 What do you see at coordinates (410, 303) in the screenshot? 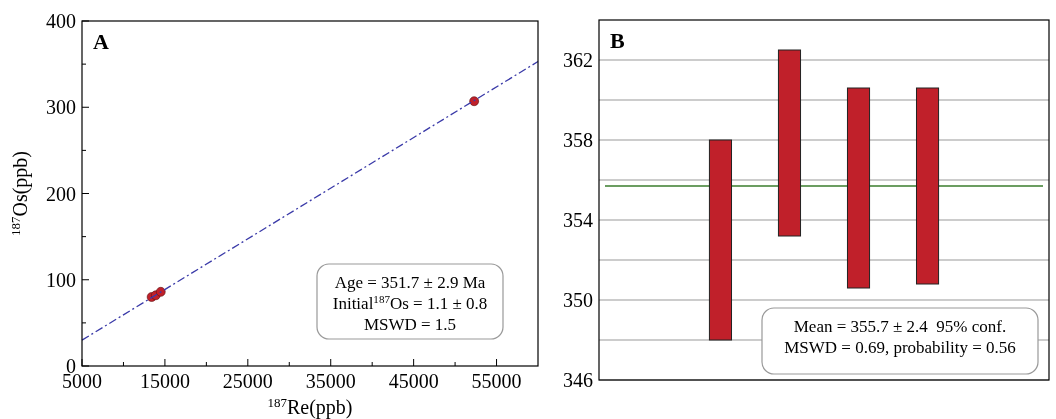
I see `annotation: Initial$^{187}$Os = 1.1 ± 0.8` at bounding box center [410, 303].